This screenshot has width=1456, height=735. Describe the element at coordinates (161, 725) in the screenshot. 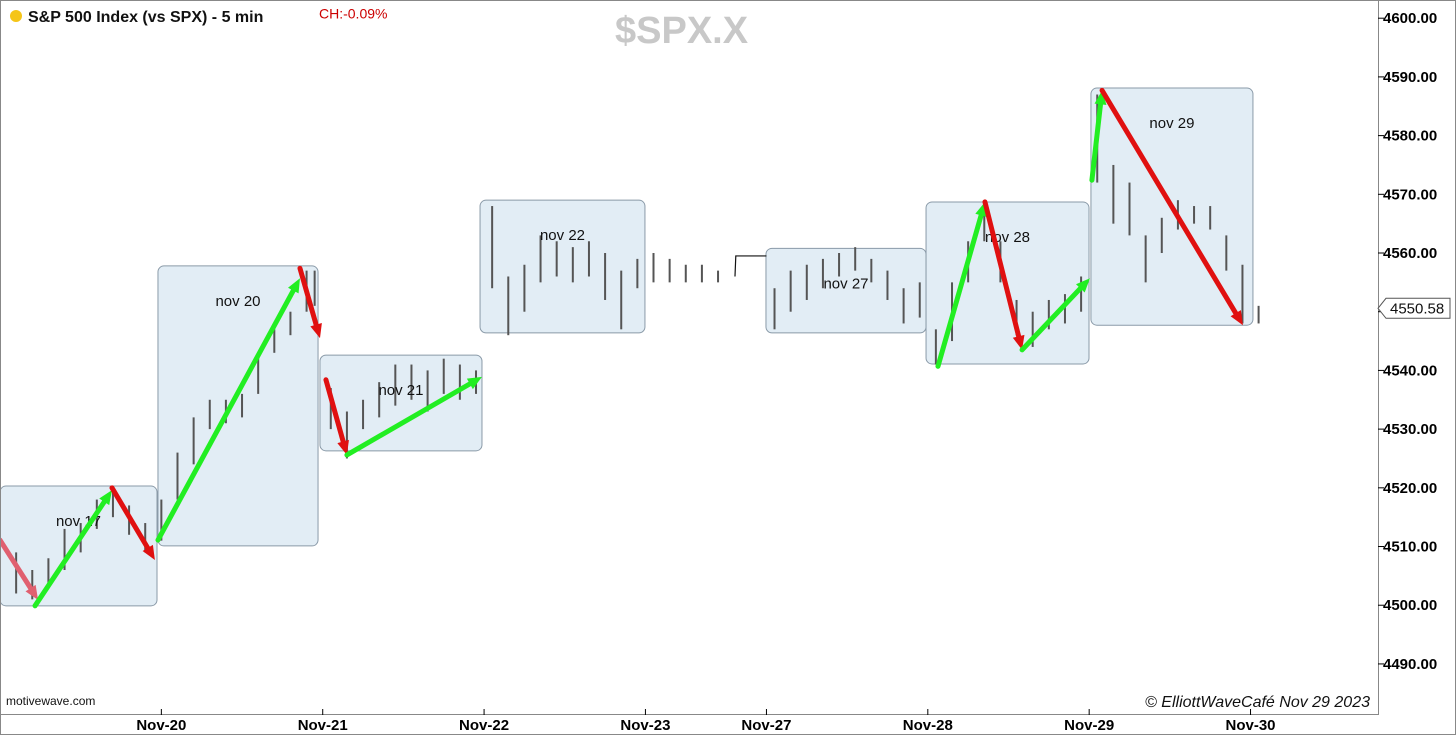

I see `x-tick-label: Nov-20` at that location.